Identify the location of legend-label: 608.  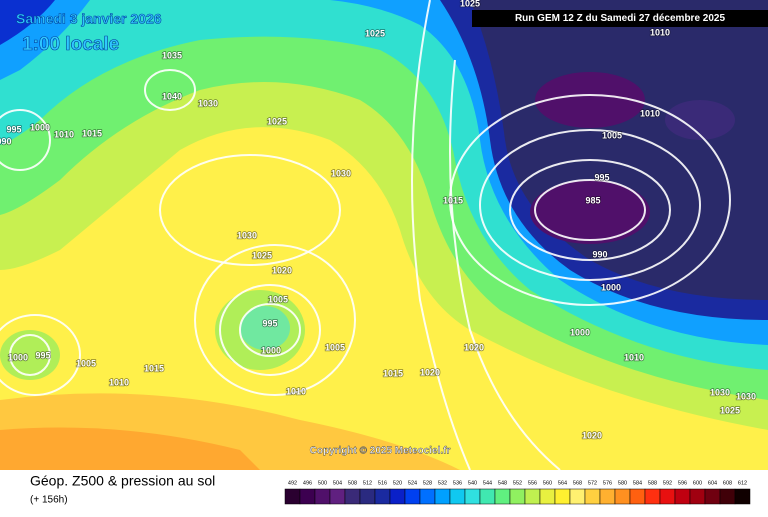
(727, 483).